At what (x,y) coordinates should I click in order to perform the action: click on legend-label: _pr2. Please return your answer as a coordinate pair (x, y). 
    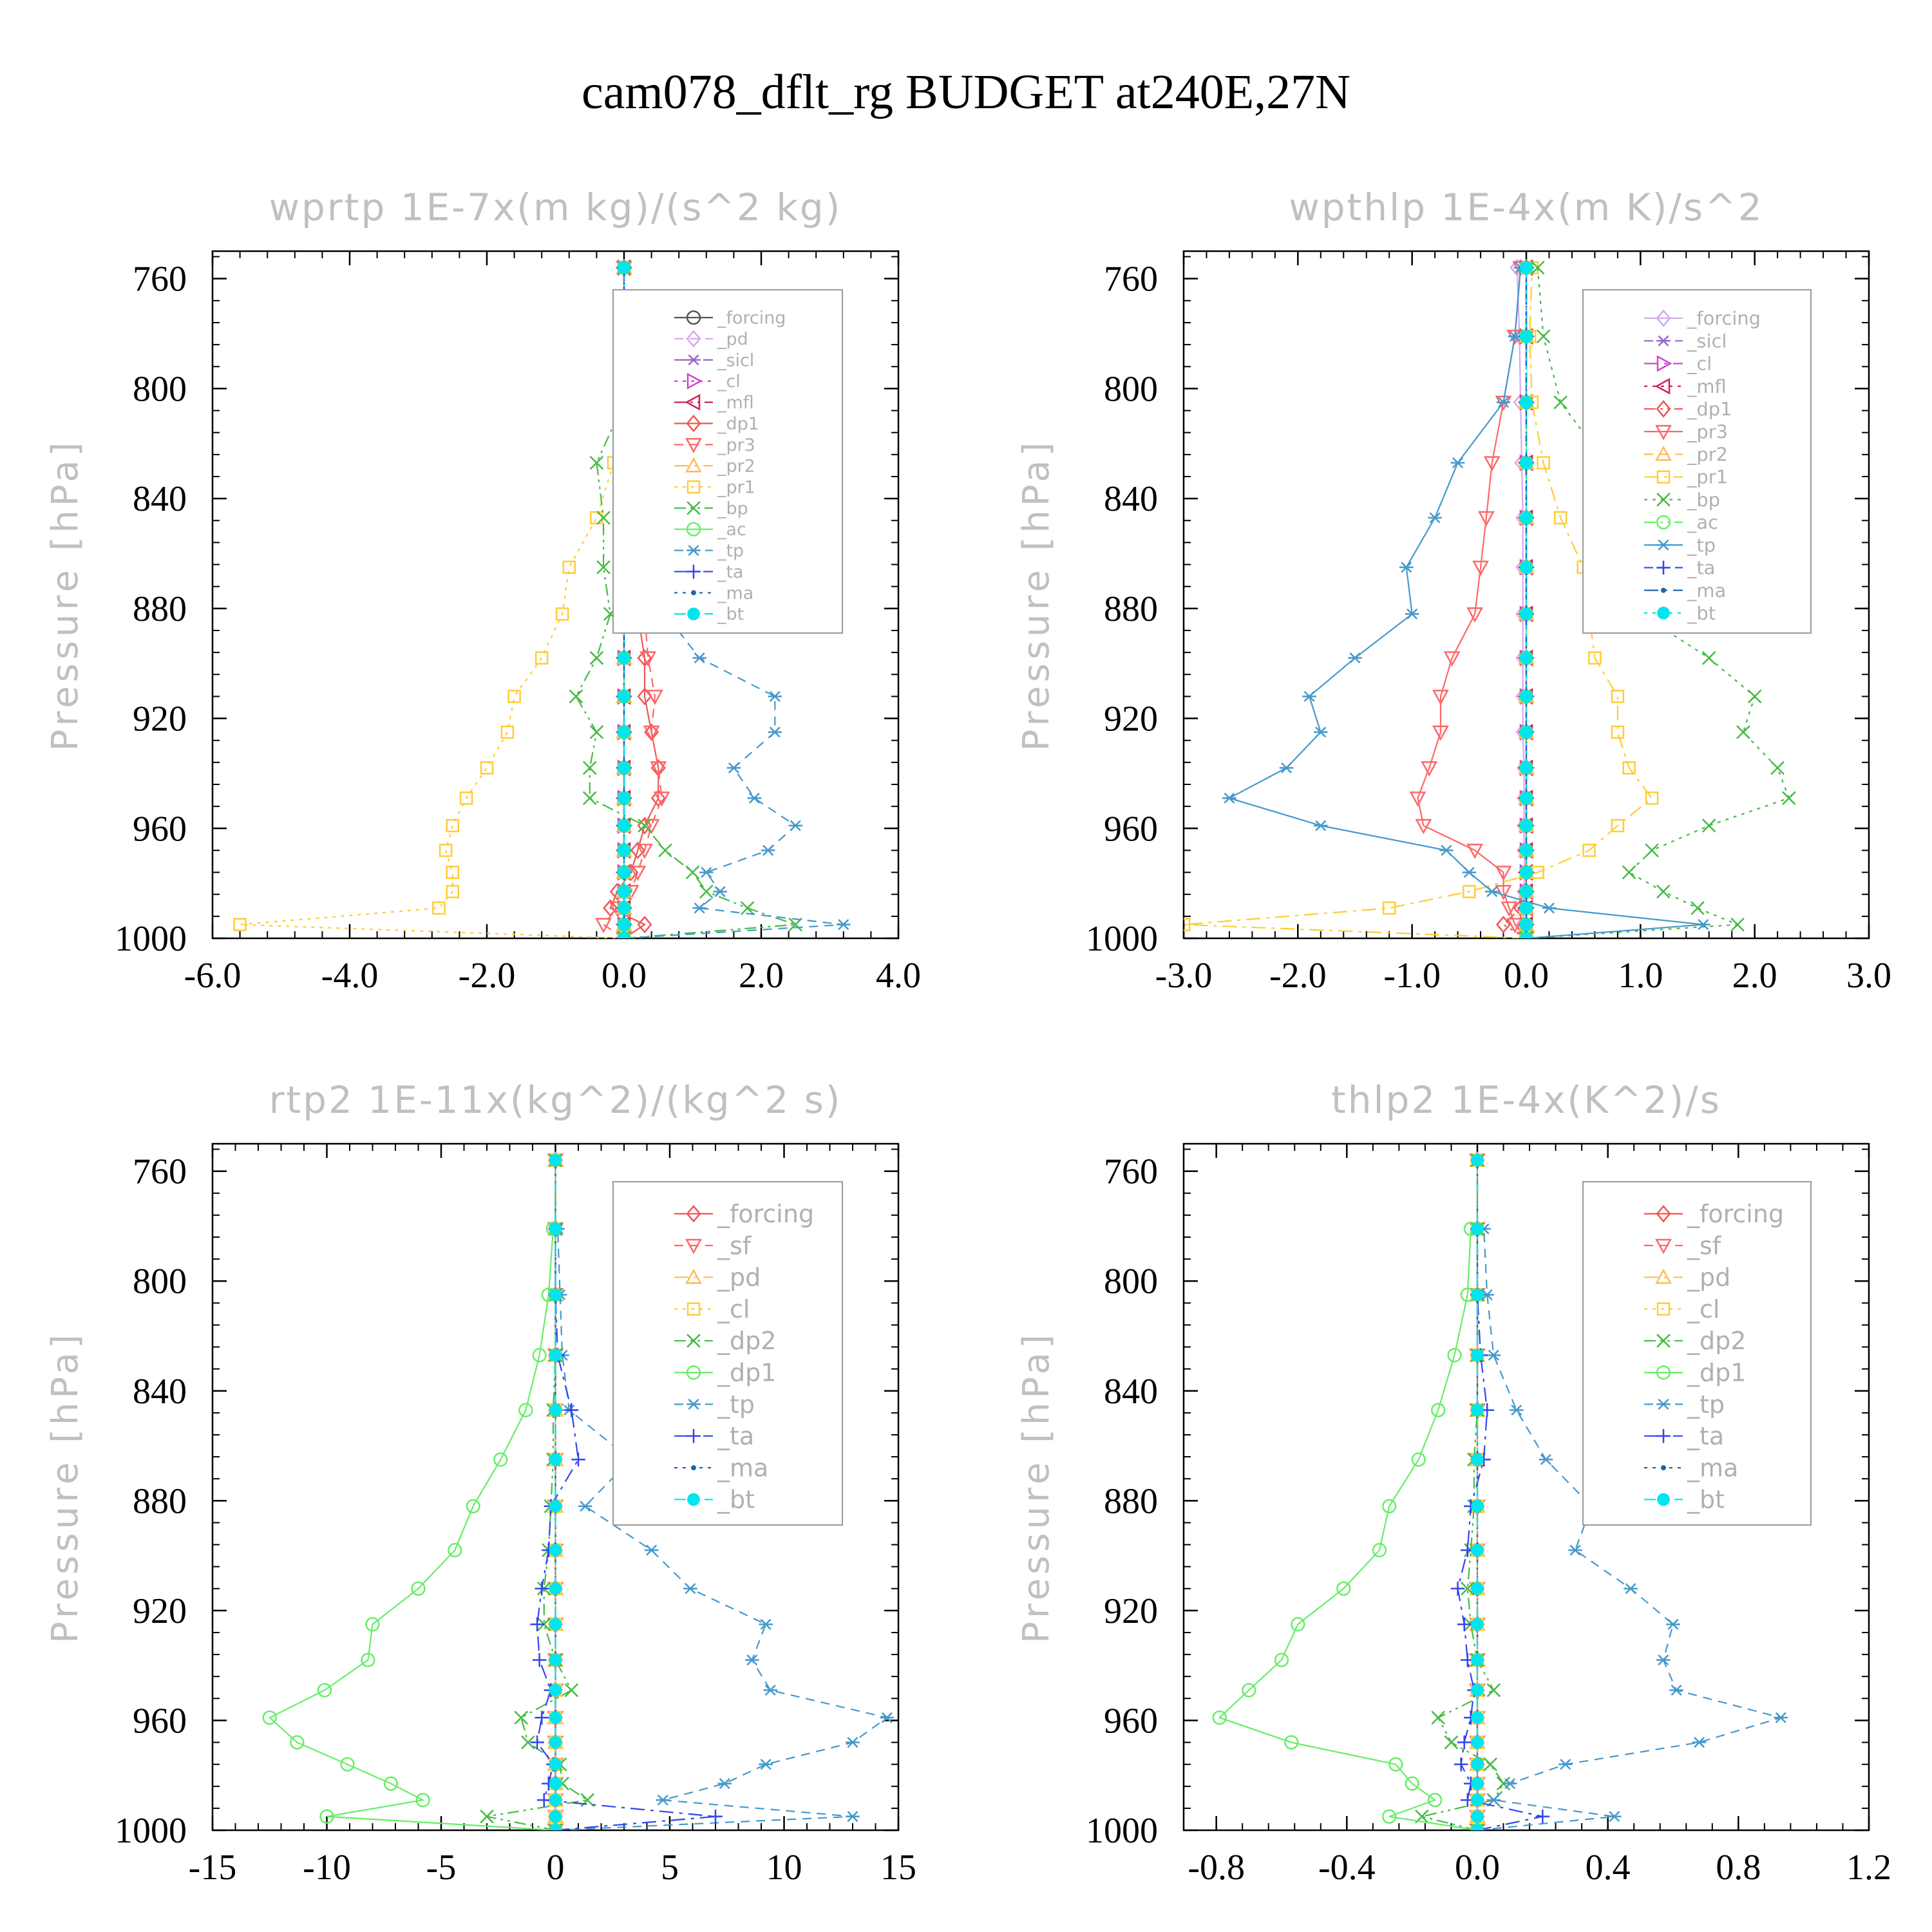
    Looking at the image, I should click on (1708, 454).